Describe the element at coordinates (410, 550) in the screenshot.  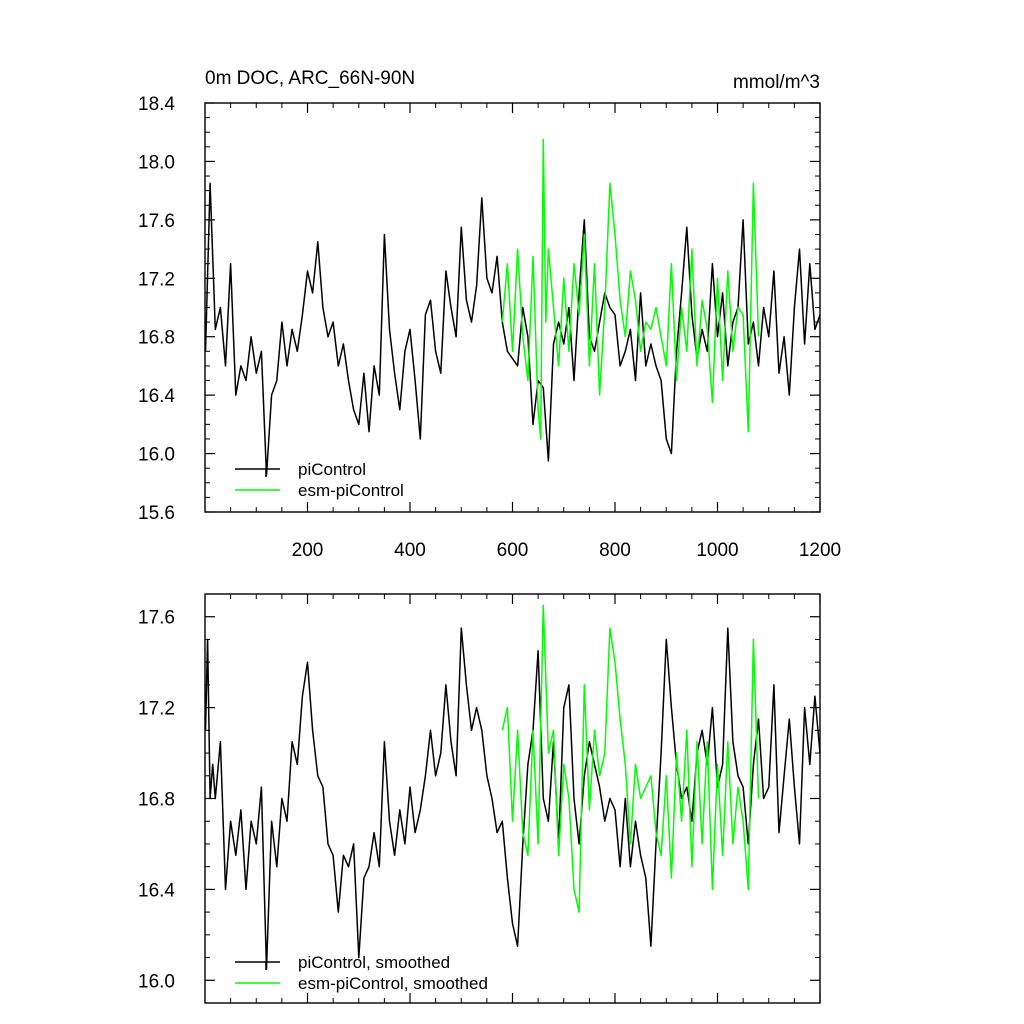
I see `x-tick-label: 400` at that location.